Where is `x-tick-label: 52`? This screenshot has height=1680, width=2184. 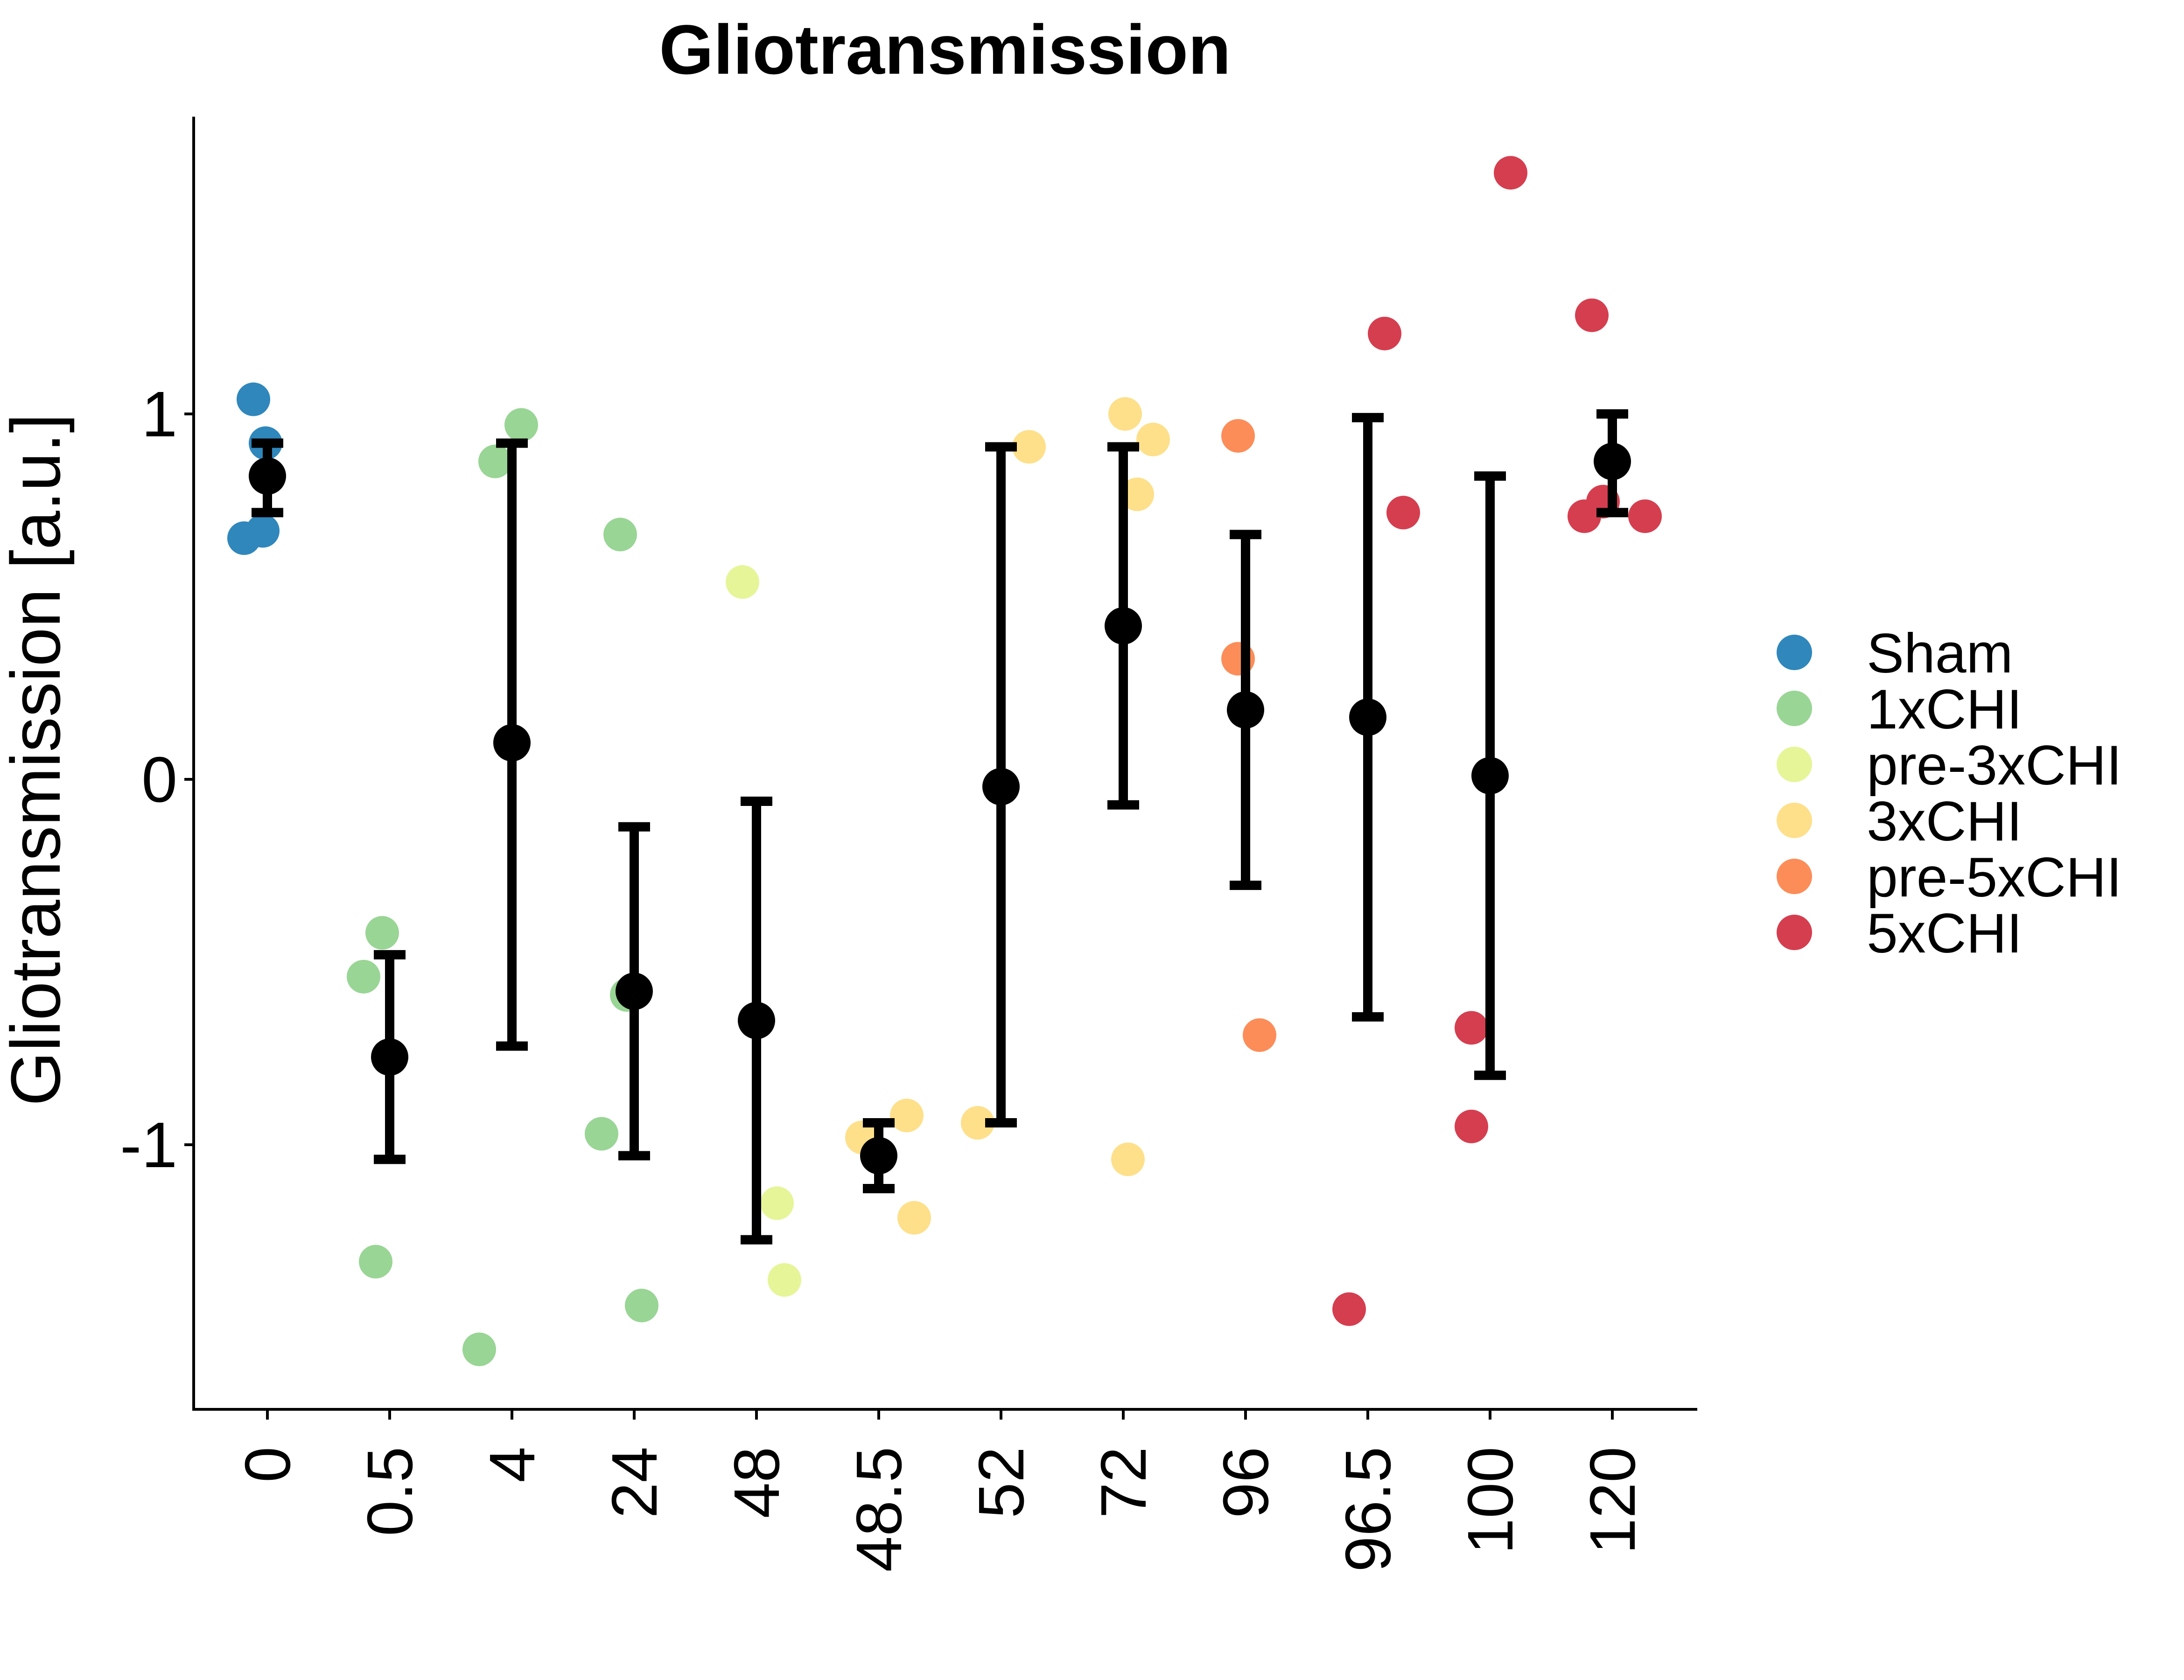 x-tick-label: 52 is located at coordinates (1001, 1483).